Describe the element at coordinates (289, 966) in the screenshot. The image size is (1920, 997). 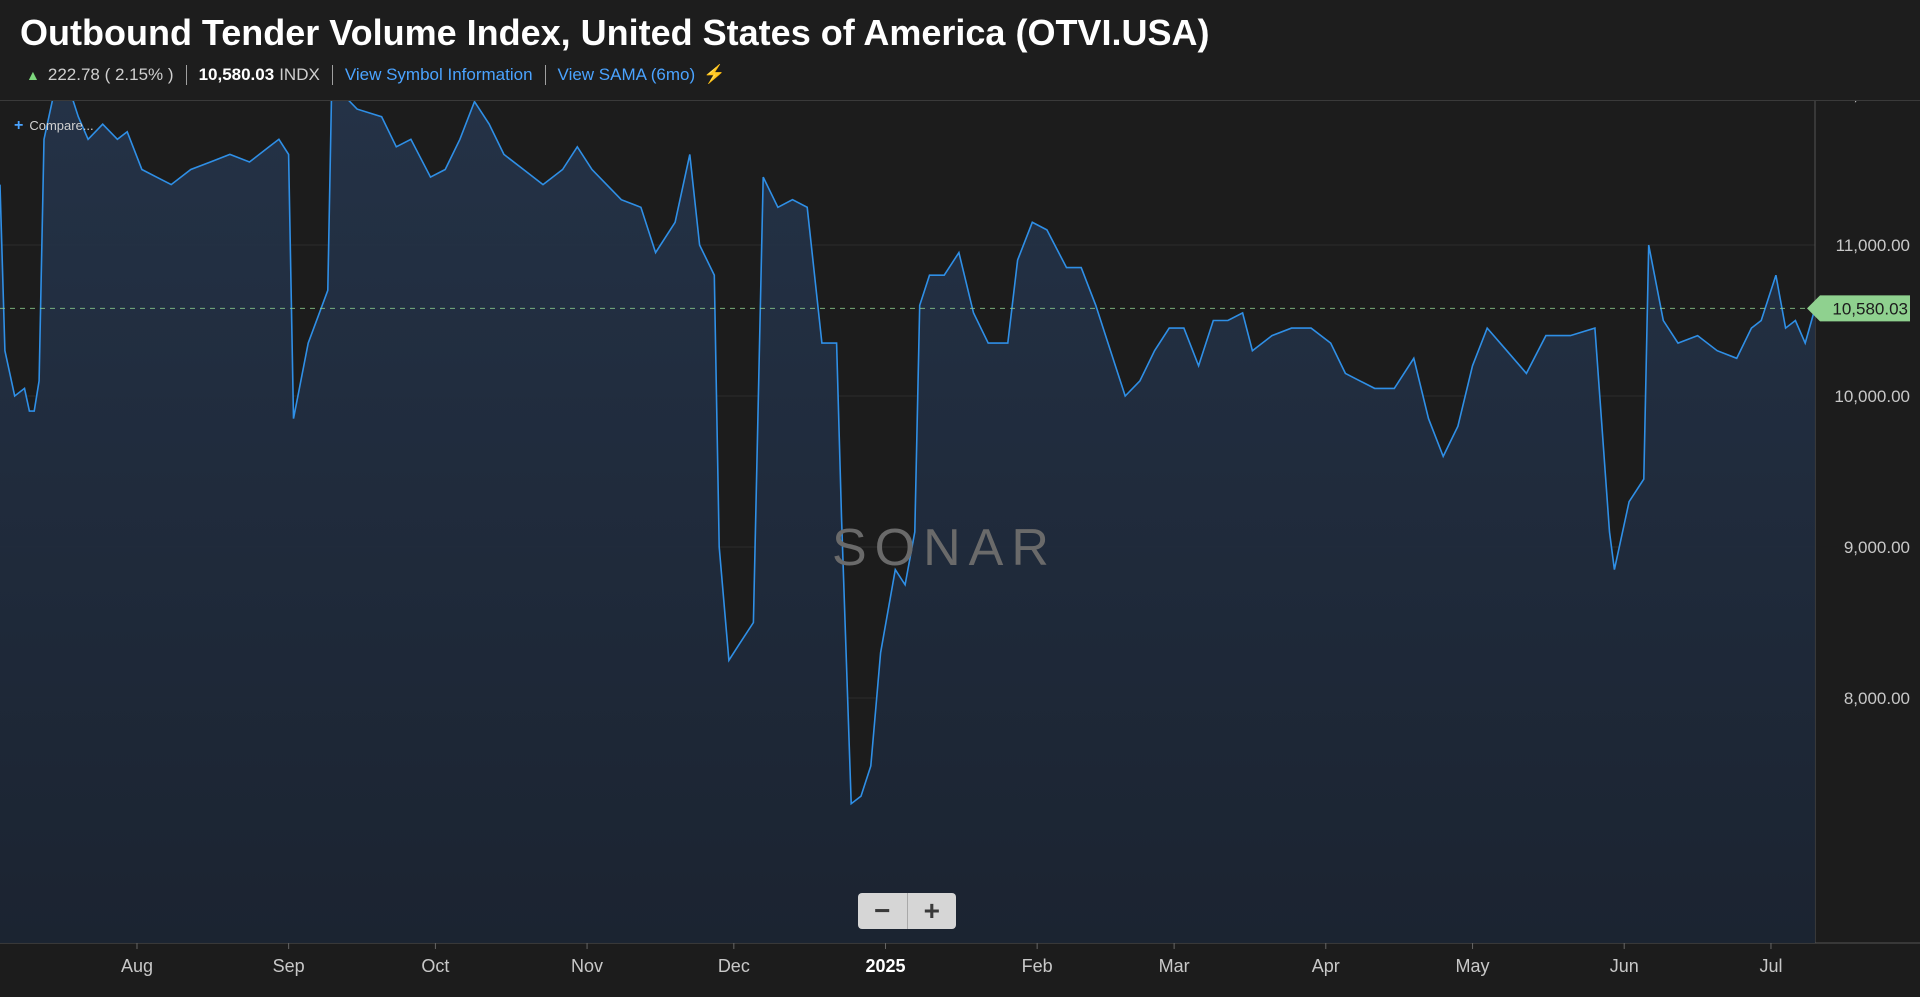
I see `x-tick-label: Sep` at that location.